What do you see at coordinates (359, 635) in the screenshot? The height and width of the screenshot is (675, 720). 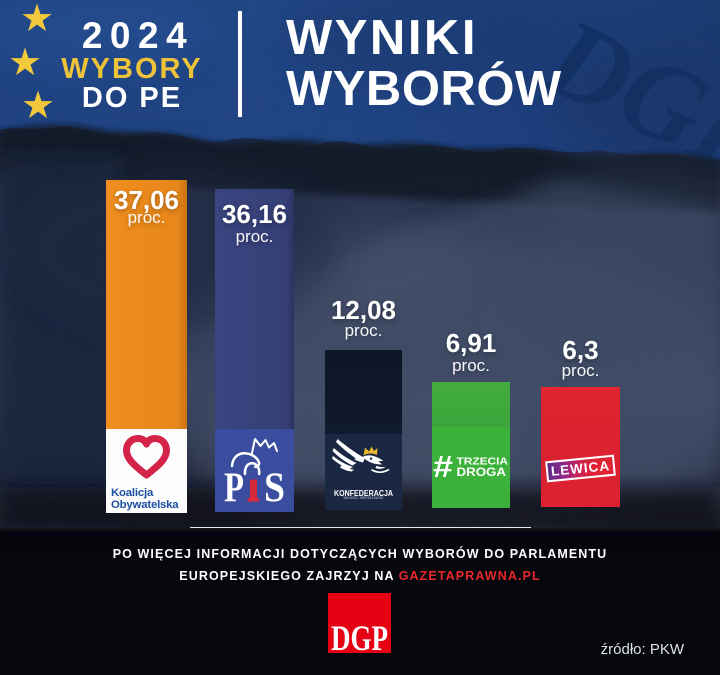 I see `svg-text: DGP` at bounding box center [359, 635].